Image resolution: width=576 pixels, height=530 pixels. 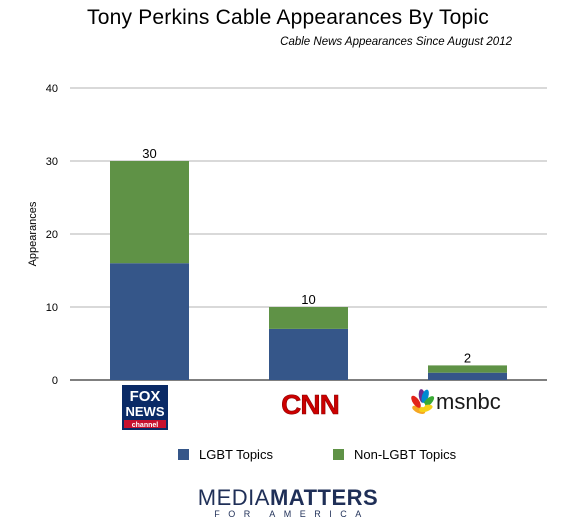 What do you see at coordinates (52, 89) in the screenshot?
I see `y-tick-label: 40` at bounding box center [52, 89].